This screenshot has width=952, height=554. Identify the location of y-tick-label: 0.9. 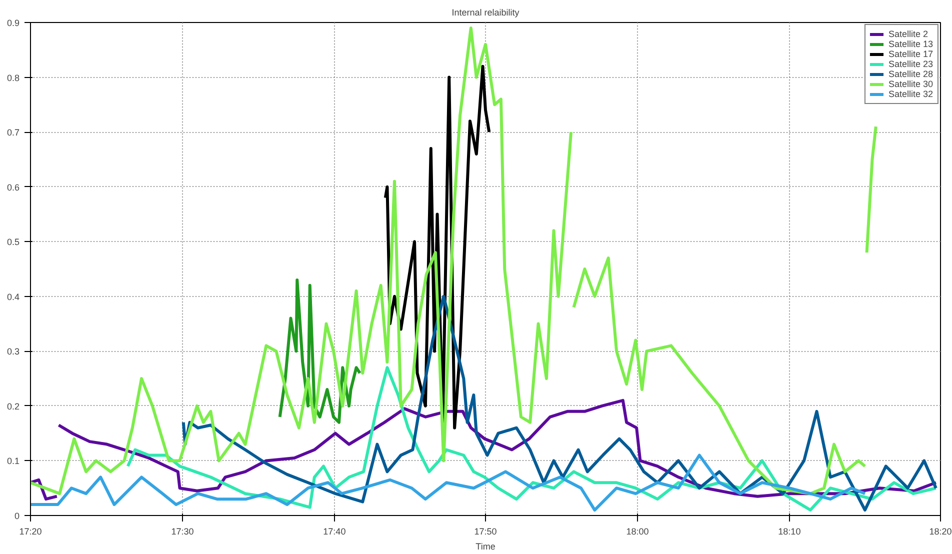
(13, 23).